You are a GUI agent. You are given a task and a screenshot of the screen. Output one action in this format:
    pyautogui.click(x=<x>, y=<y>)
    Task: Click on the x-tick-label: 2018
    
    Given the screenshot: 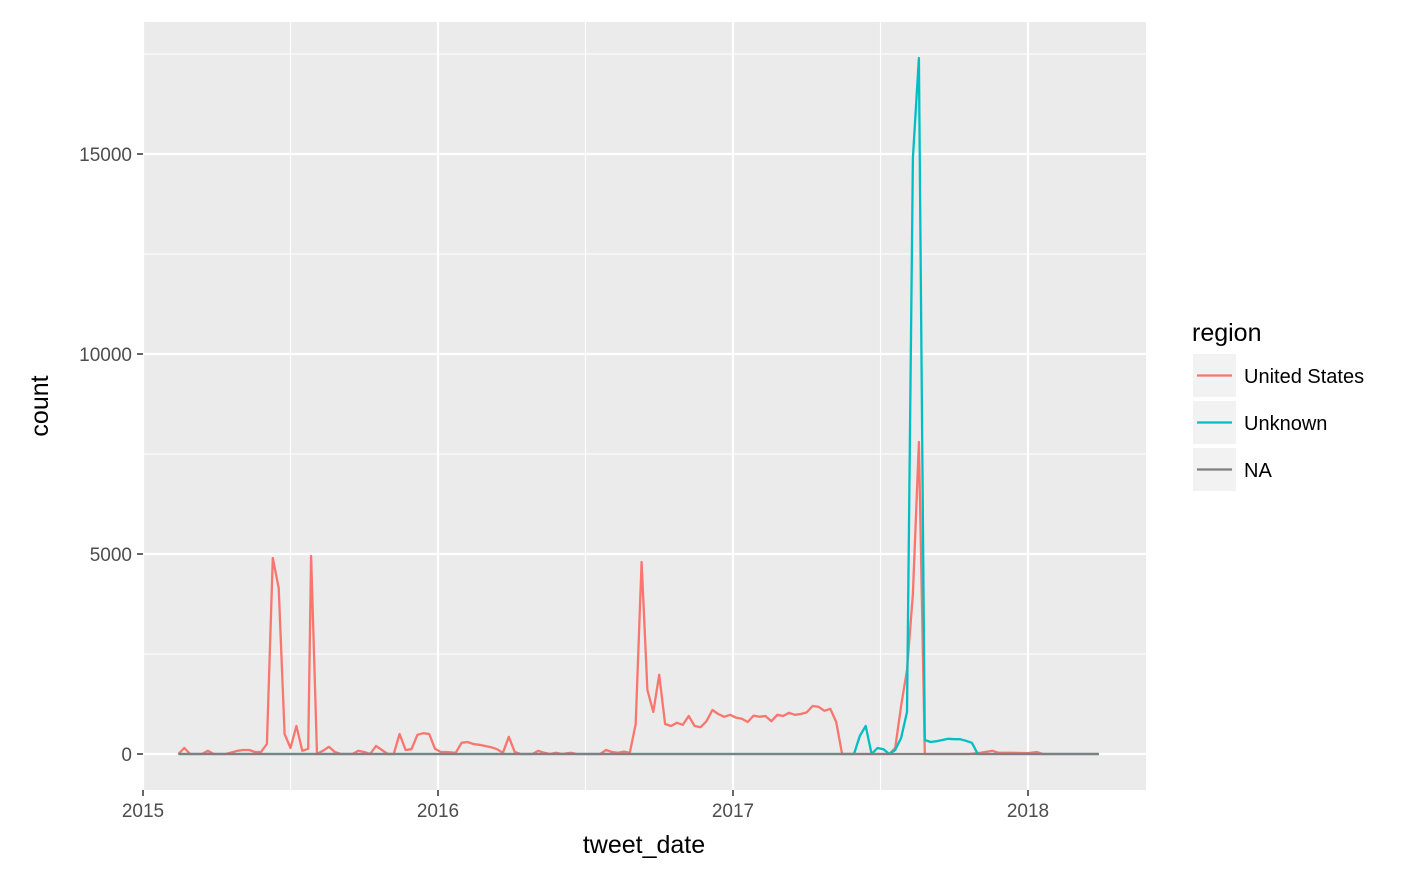 What is the action you would take?
    pyautogui.click(x=1028, y=811)
    